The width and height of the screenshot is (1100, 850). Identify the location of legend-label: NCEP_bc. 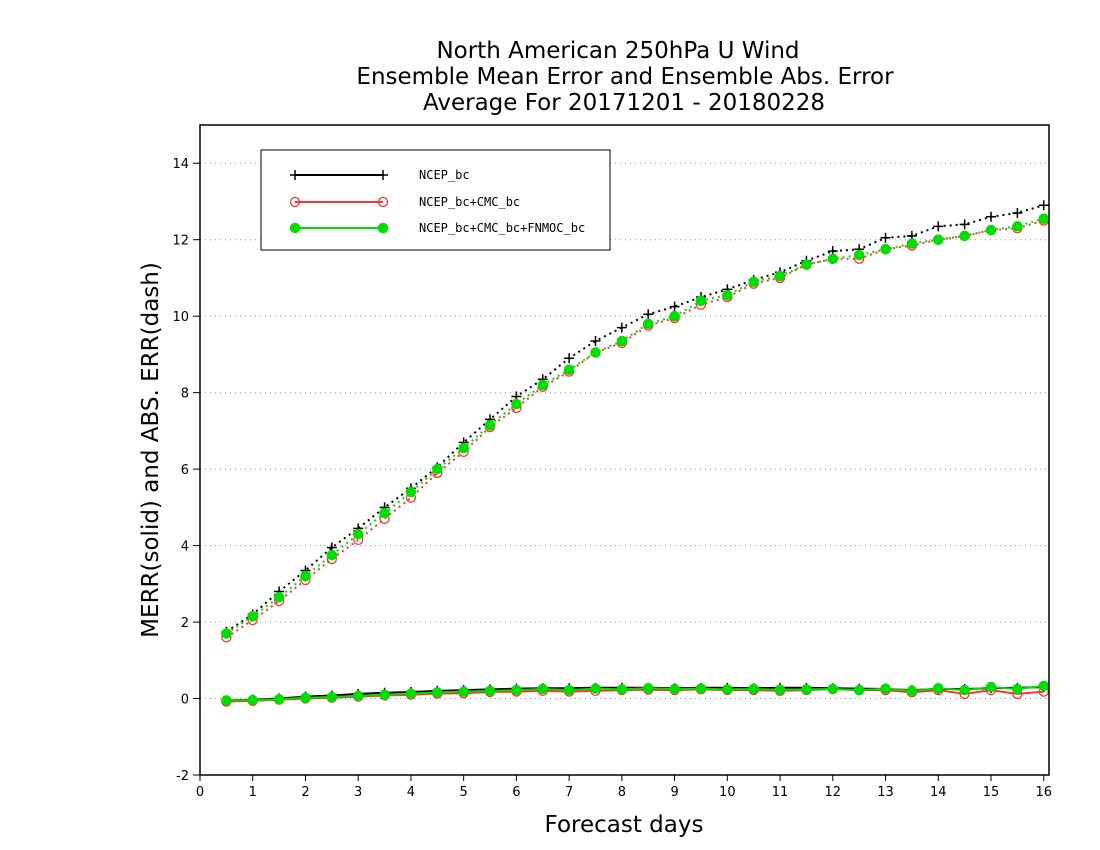
(444, 175).